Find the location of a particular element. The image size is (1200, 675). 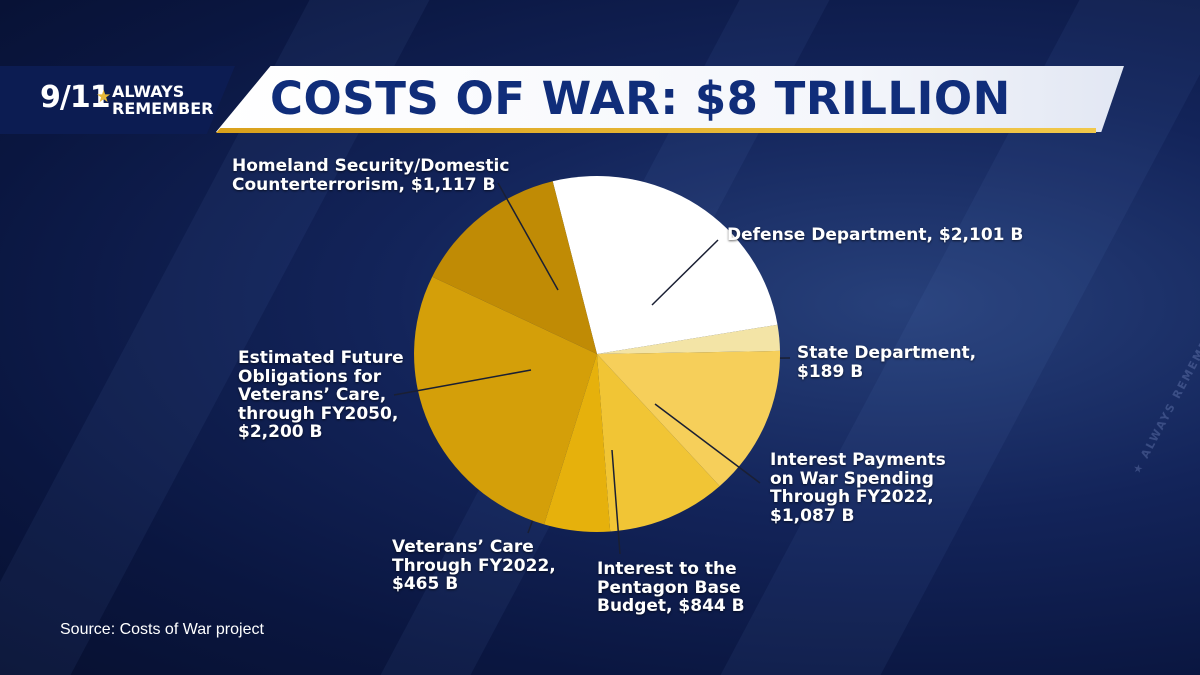

slice-label-line: through FY2050, is located at coordinates (318, 413).